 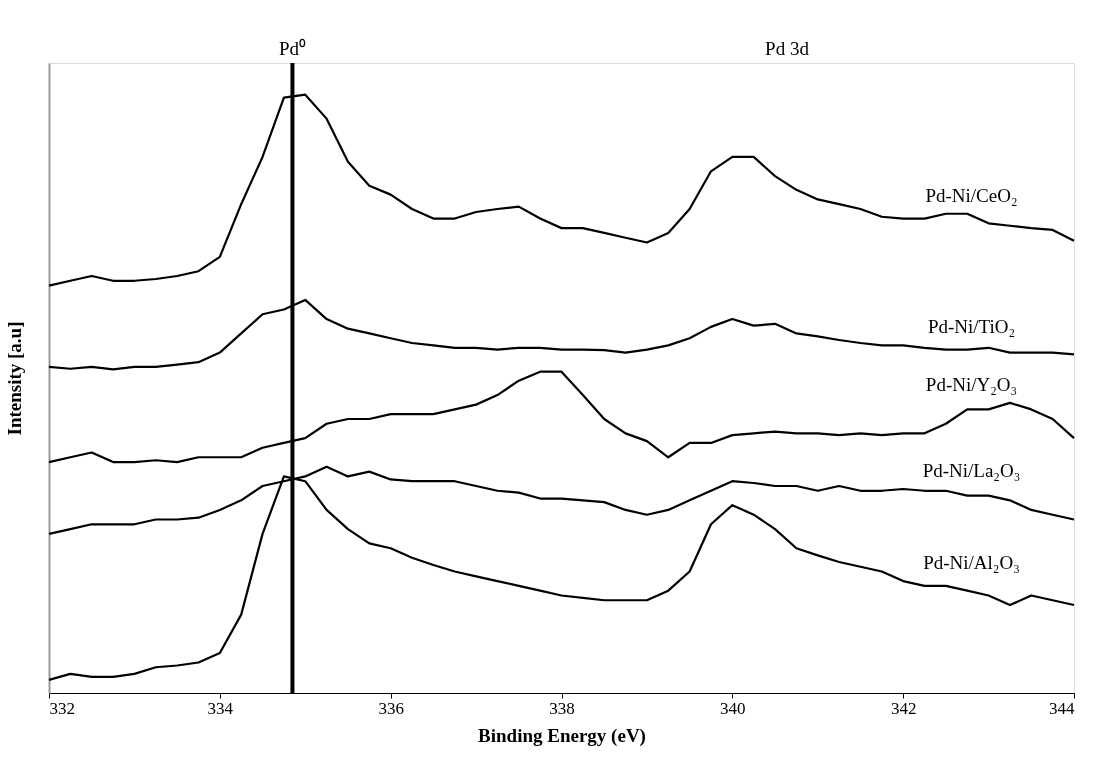 I want to click on ref-line-label: Pd⁰, so click(x=292, y=48).